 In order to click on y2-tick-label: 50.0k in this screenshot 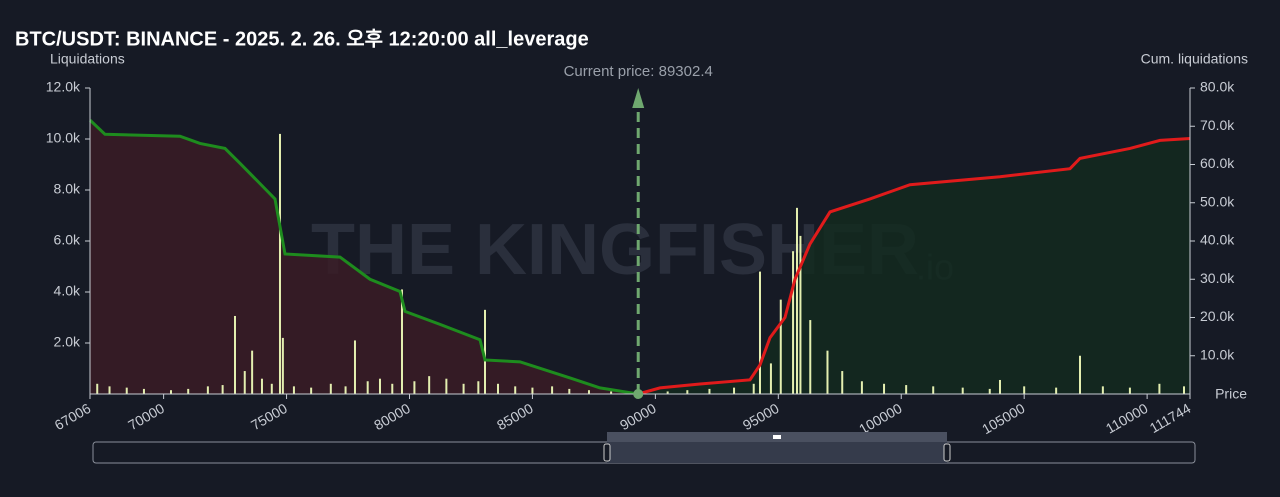, I will do `click(1217, 201)`.